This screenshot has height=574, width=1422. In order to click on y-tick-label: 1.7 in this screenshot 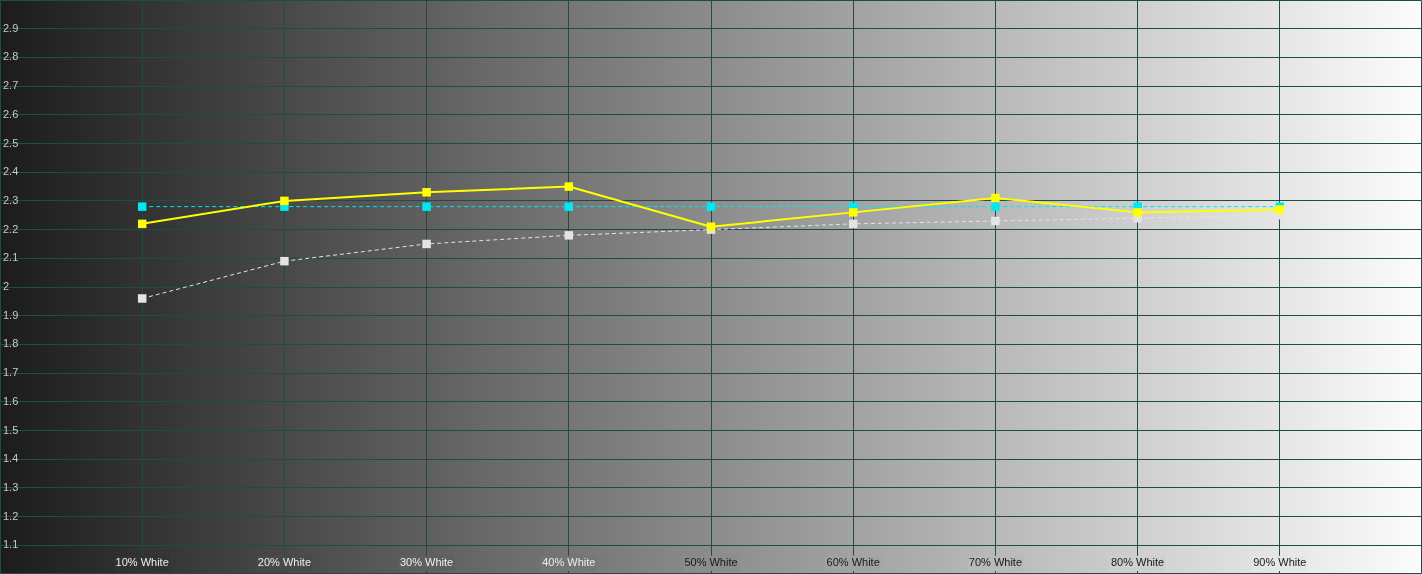, I will do `click(11, 372)`.